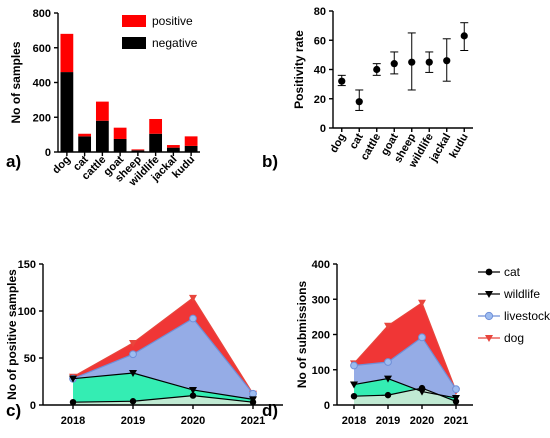 Image resolution: width=550 pixels, height=438 pixels. I want to click on a-bar-negative-dog, so click(67, 112).